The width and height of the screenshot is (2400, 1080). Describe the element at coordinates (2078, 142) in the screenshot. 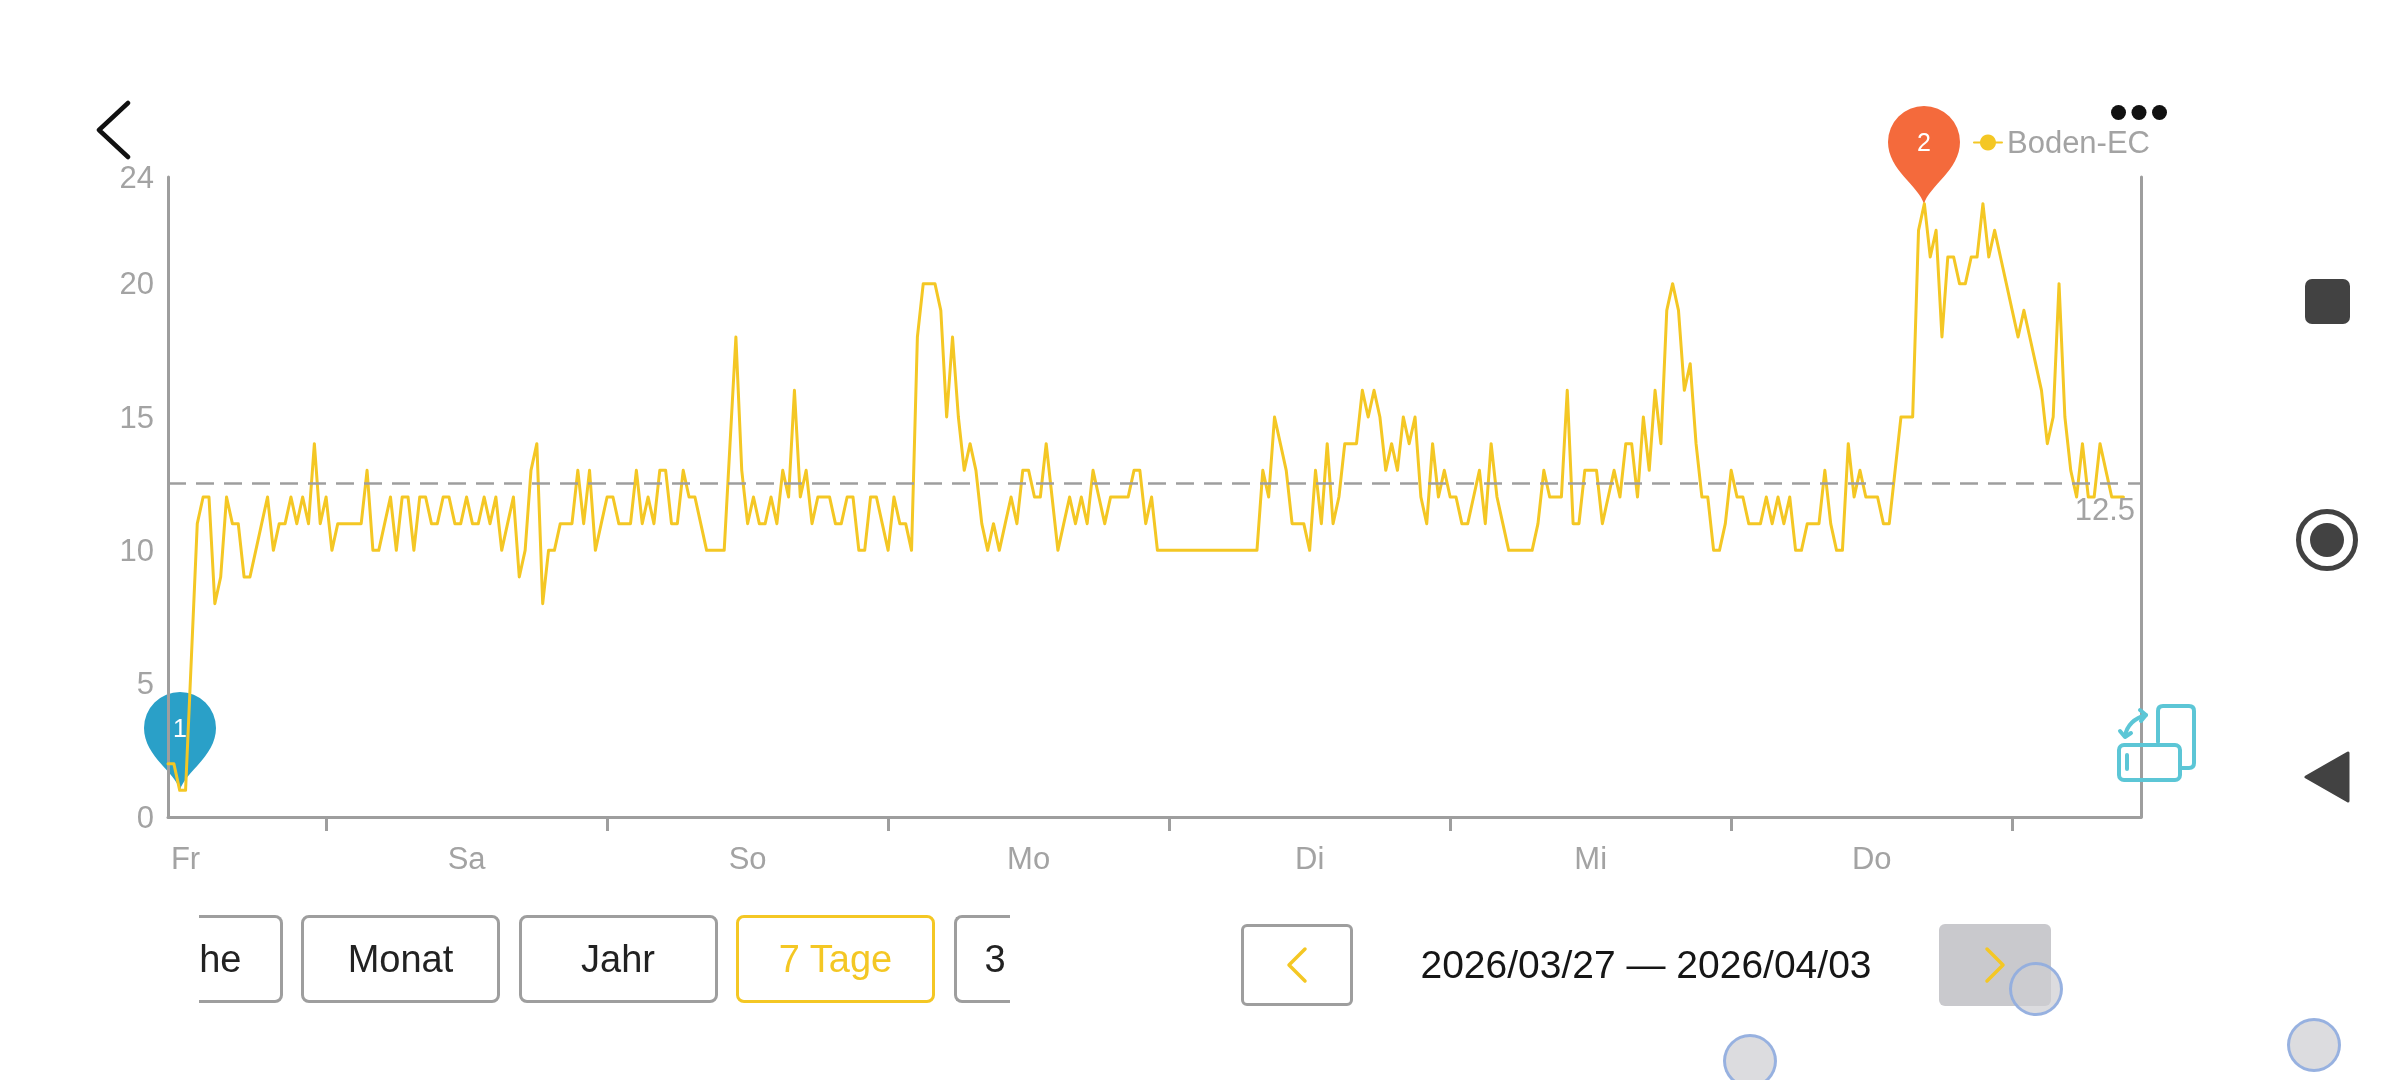

I see `legend-label: Boden-EC` at that location.